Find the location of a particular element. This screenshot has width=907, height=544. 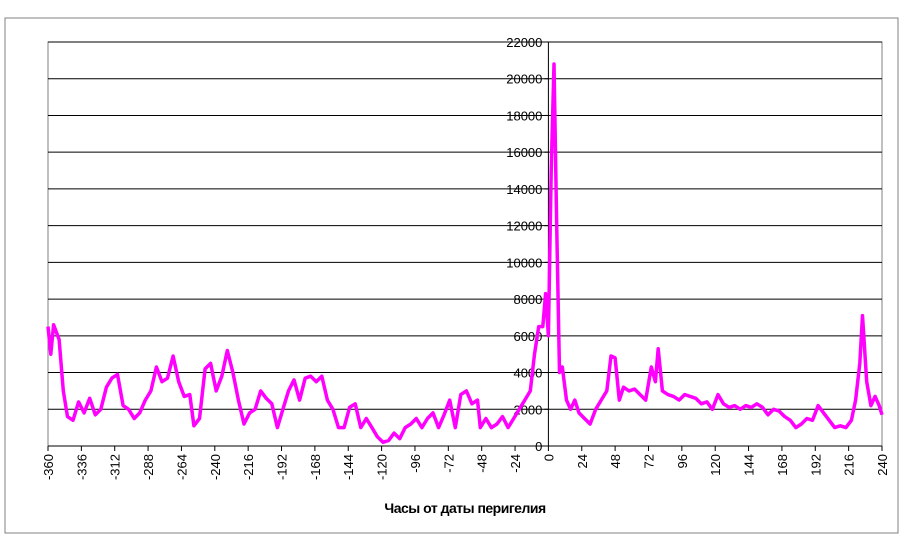

x-tick-label: 192 is located at coordinates (815, 465).